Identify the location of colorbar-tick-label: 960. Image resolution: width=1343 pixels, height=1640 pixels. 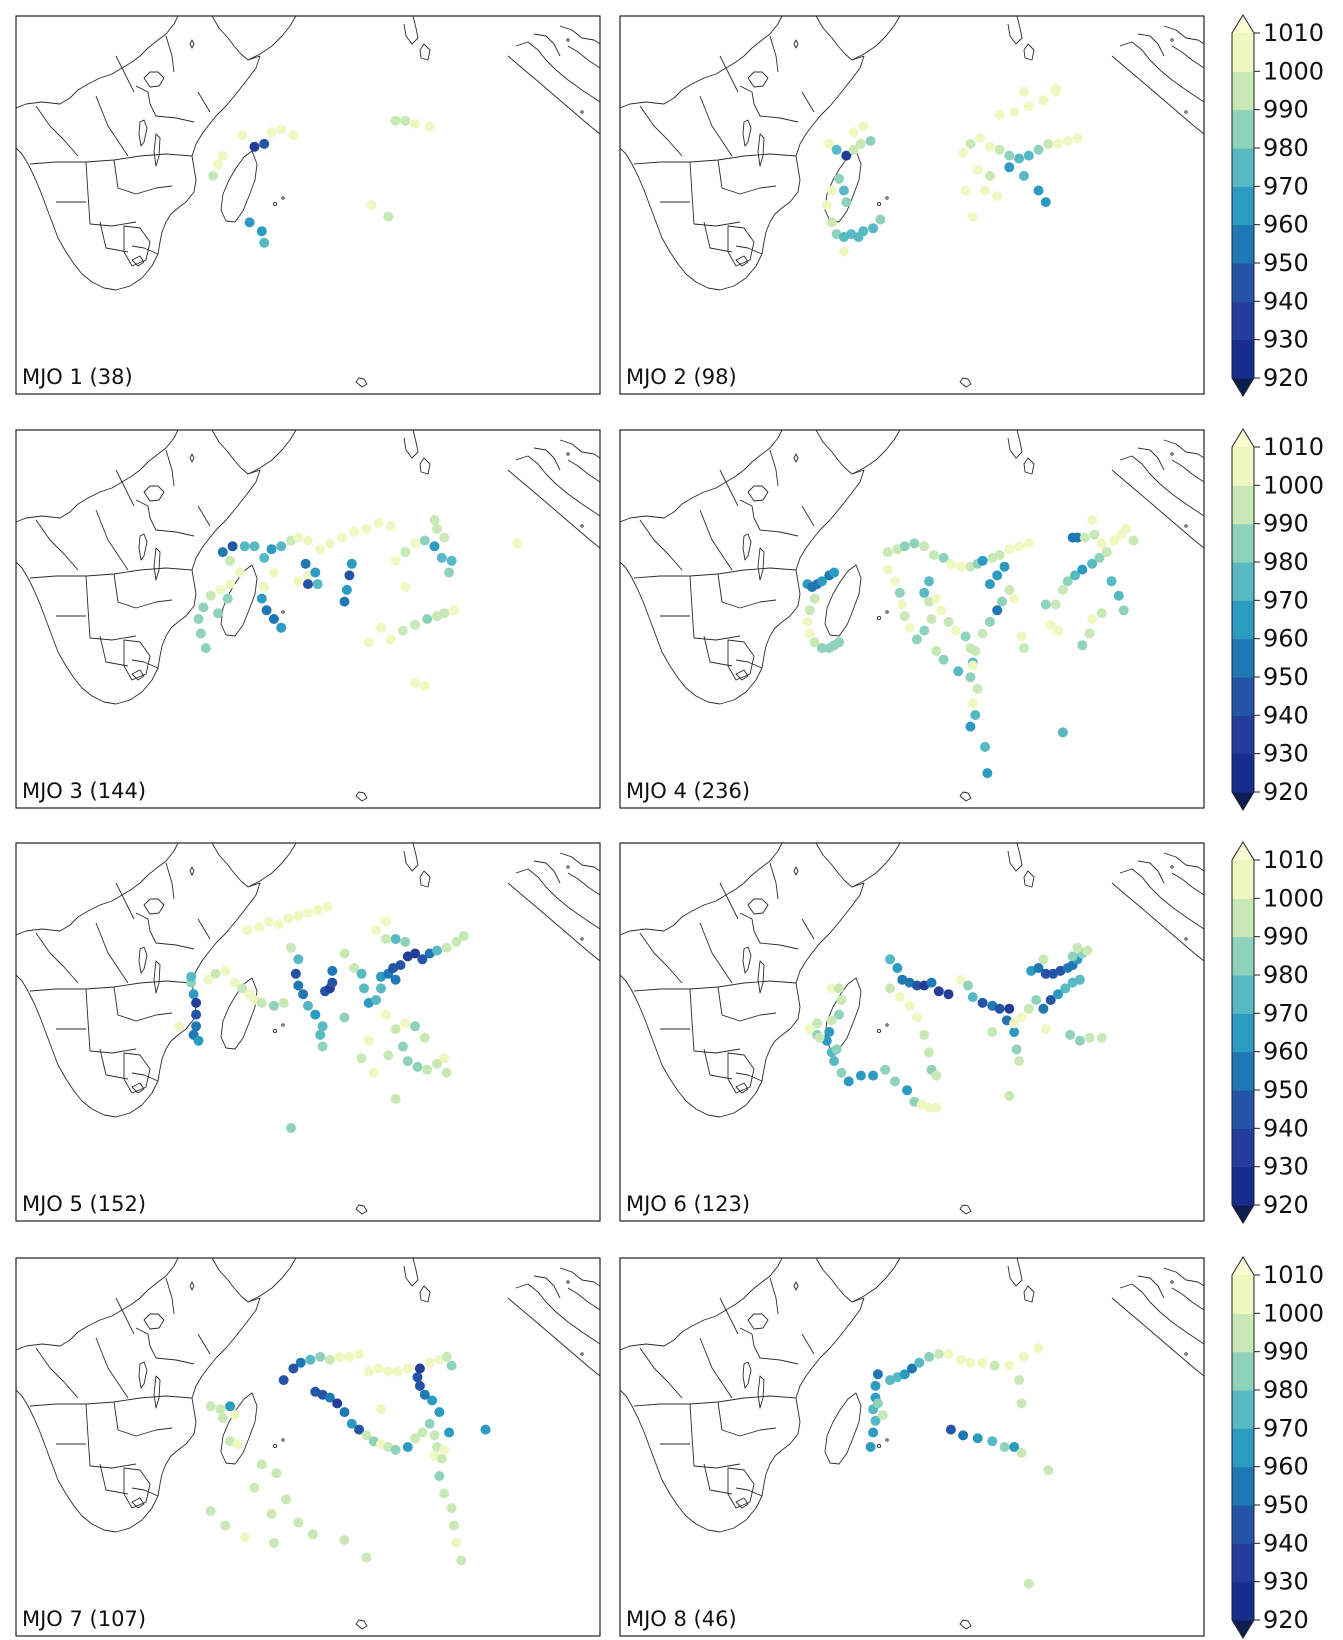
(1286, 639).